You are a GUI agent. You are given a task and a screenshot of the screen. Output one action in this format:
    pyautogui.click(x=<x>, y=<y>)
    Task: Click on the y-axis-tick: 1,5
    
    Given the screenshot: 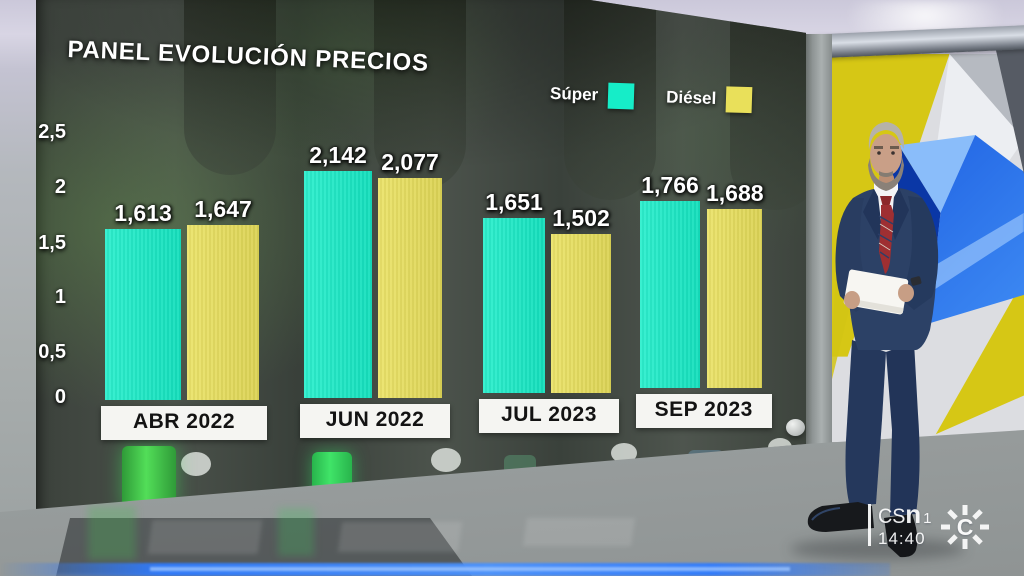 What is the action you would take?
    pyautogui.click(x=52, y=243)
    